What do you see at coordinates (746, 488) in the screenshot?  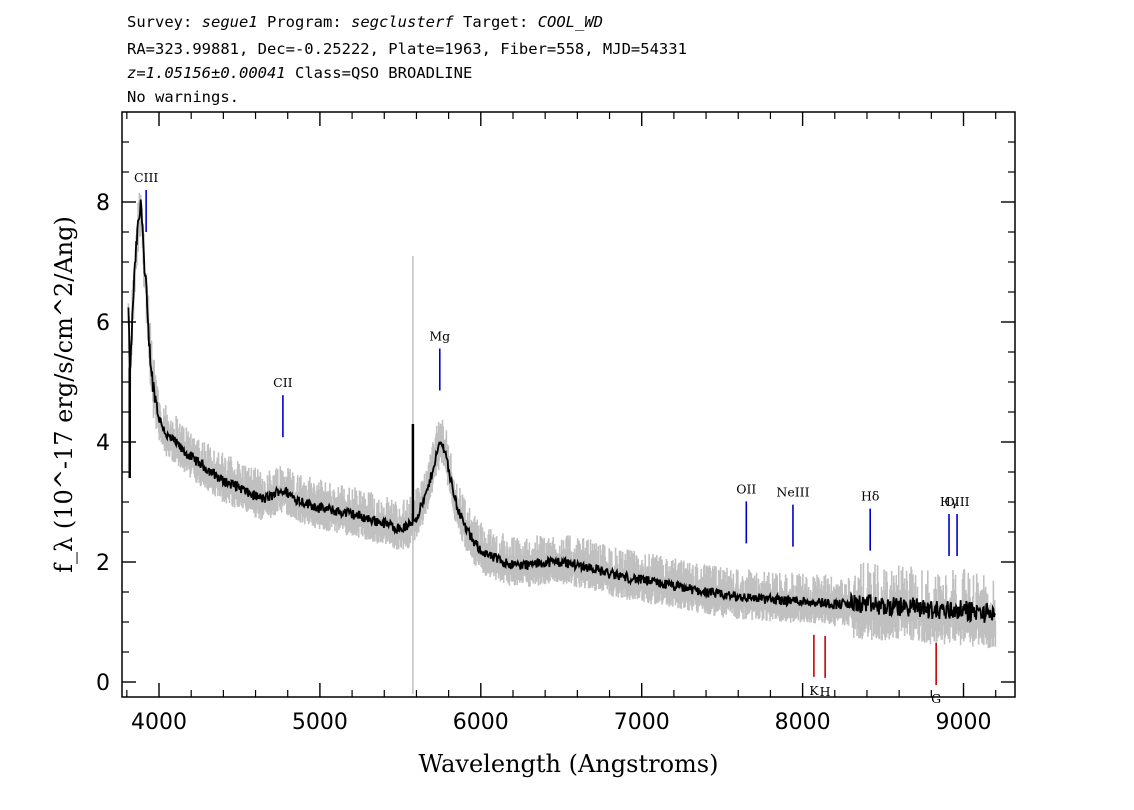 I see `emission-line-label: OII` at bounding box center [746, 488].